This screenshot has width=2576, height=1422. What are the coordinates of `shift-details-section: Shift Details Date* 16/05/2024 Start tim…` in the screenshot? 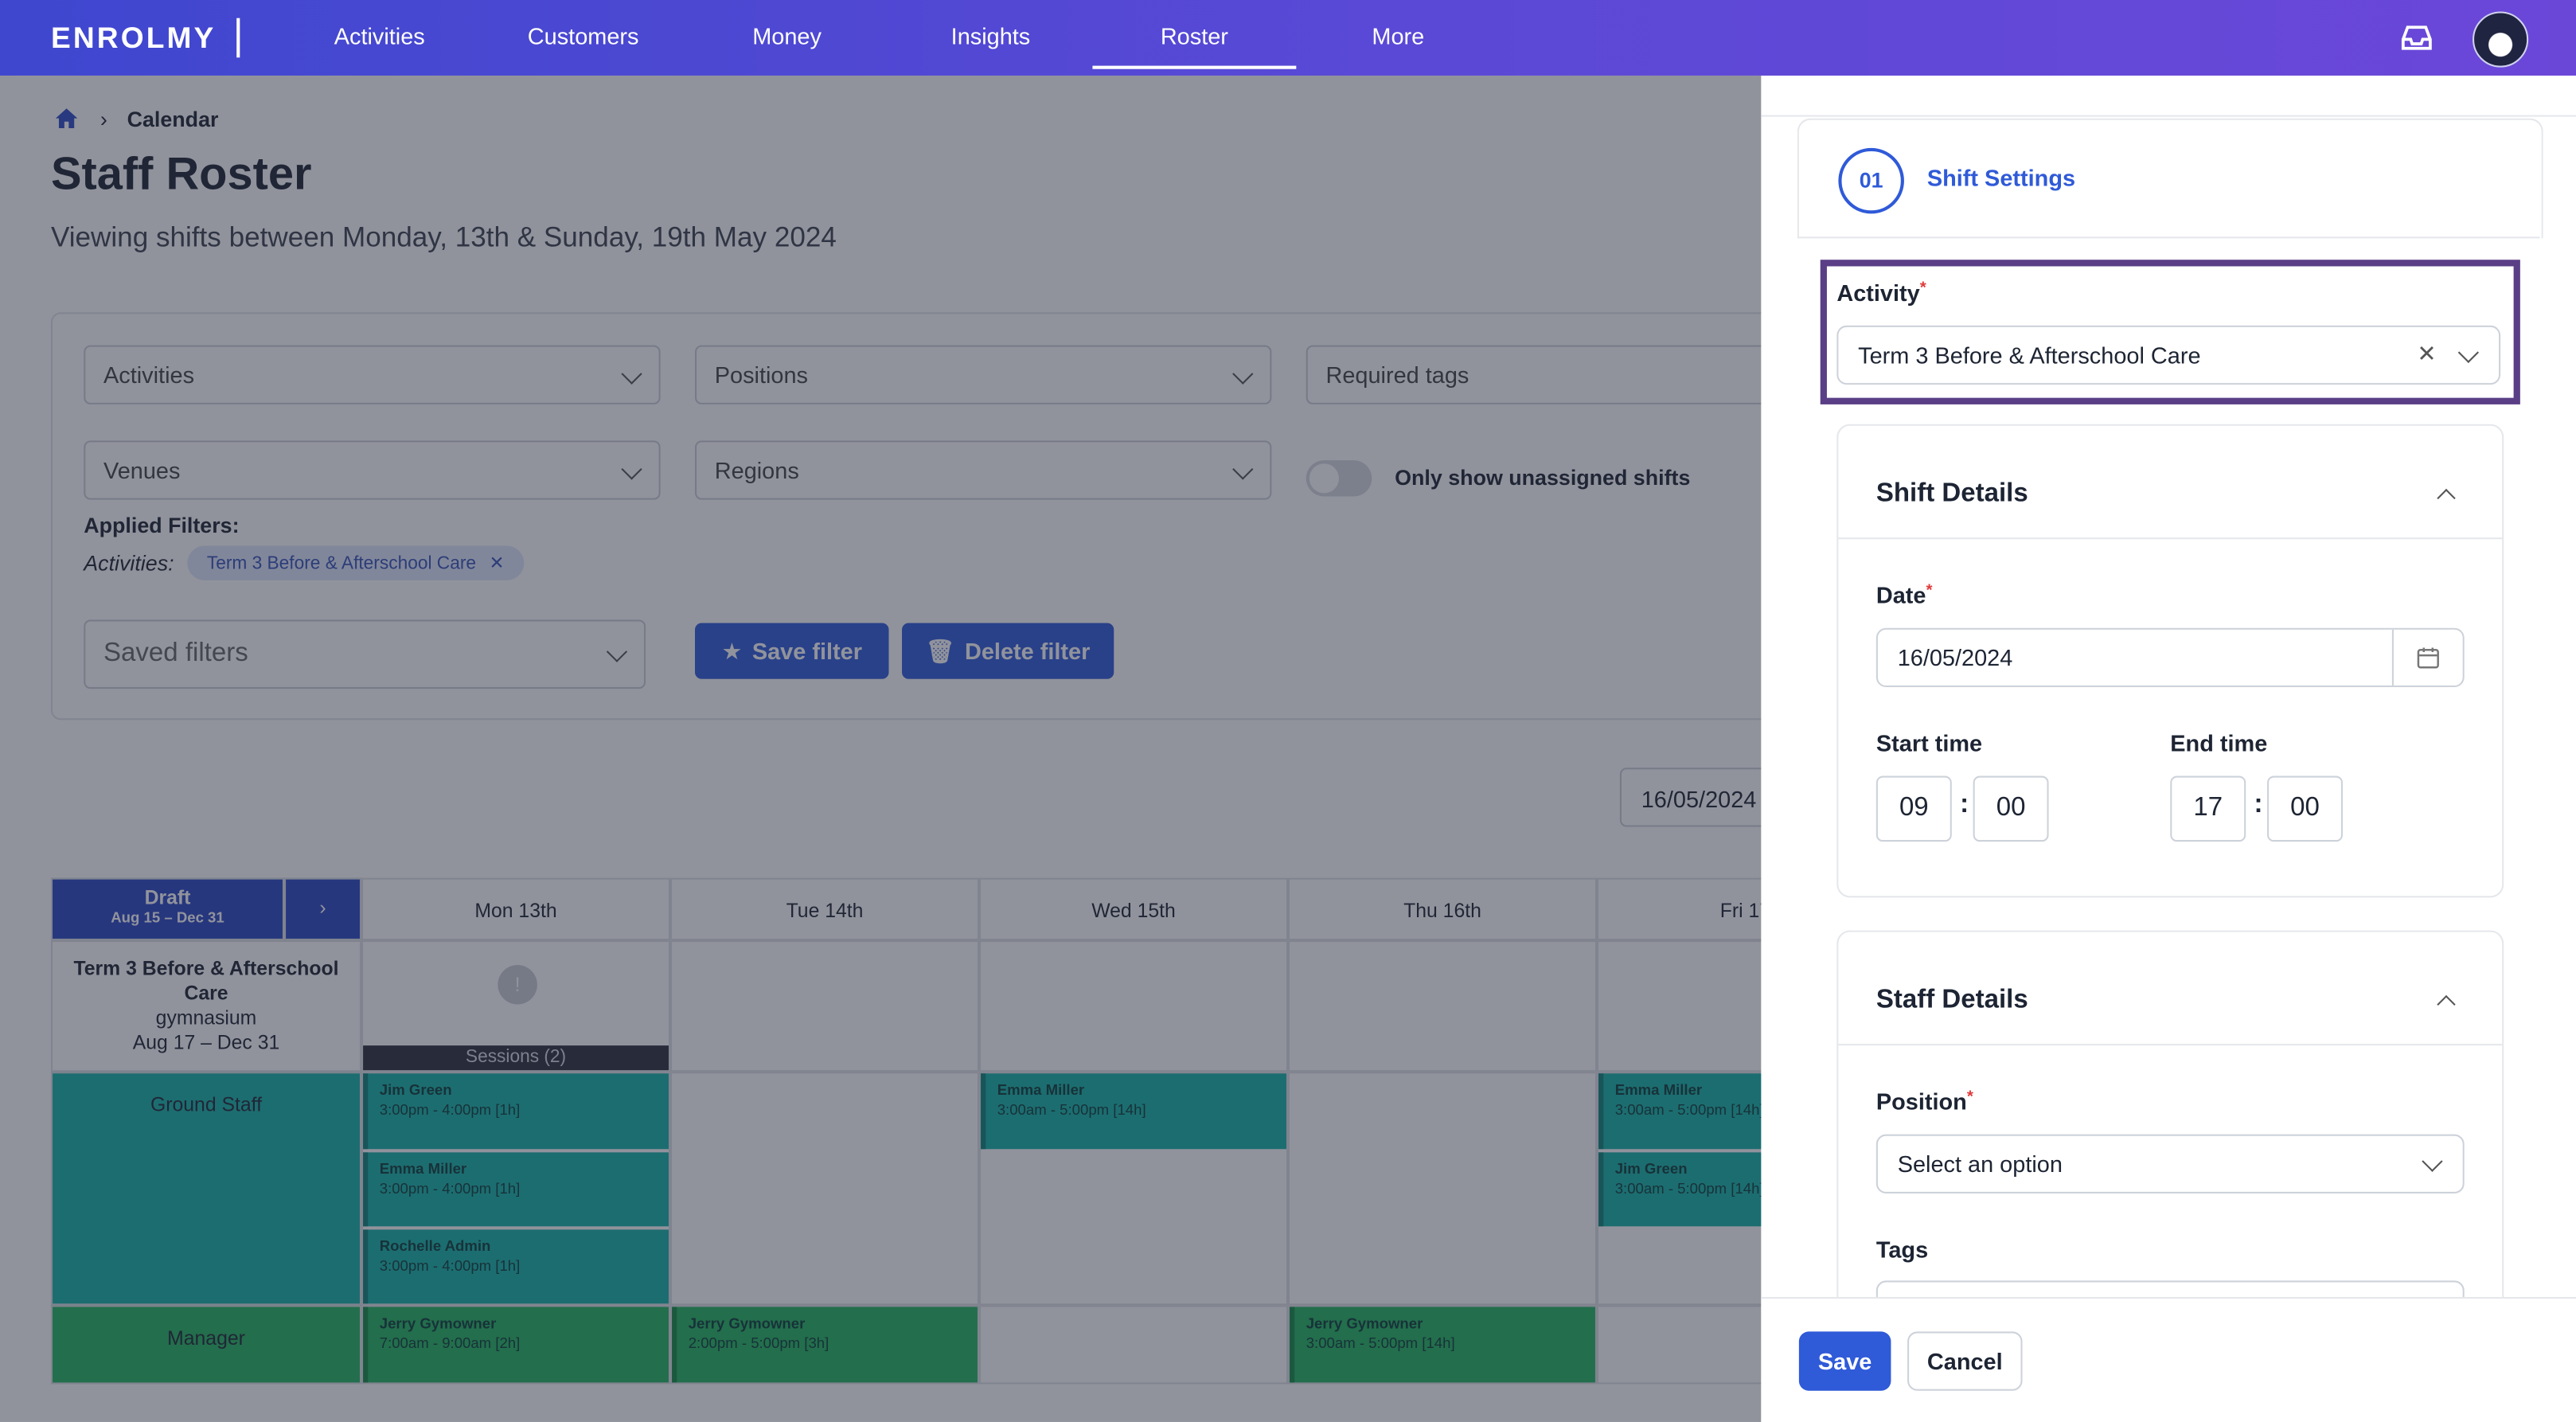 It's located at (2170, 661).